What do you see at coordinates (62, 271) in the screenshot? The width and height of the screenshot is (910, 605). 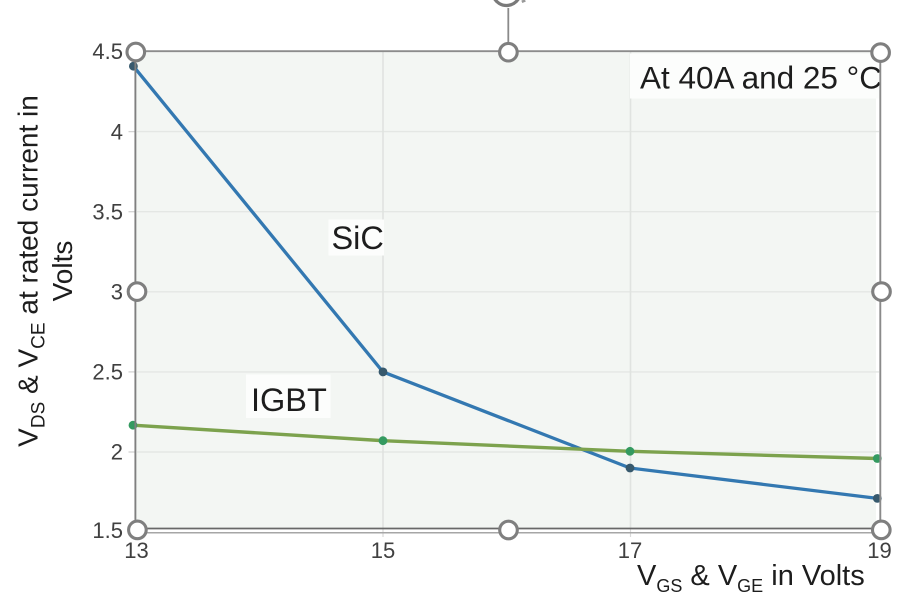 I see `svg-text: Volts` at bounding box center [62, 271].